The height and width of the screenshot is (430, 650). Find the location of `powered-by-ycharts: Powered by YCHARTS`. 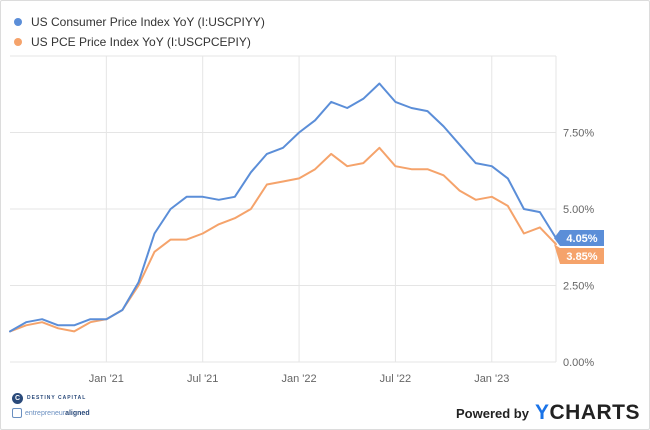

powered-by-ycharts: Powered by YCHARTS is located at coordinates (548, 413).